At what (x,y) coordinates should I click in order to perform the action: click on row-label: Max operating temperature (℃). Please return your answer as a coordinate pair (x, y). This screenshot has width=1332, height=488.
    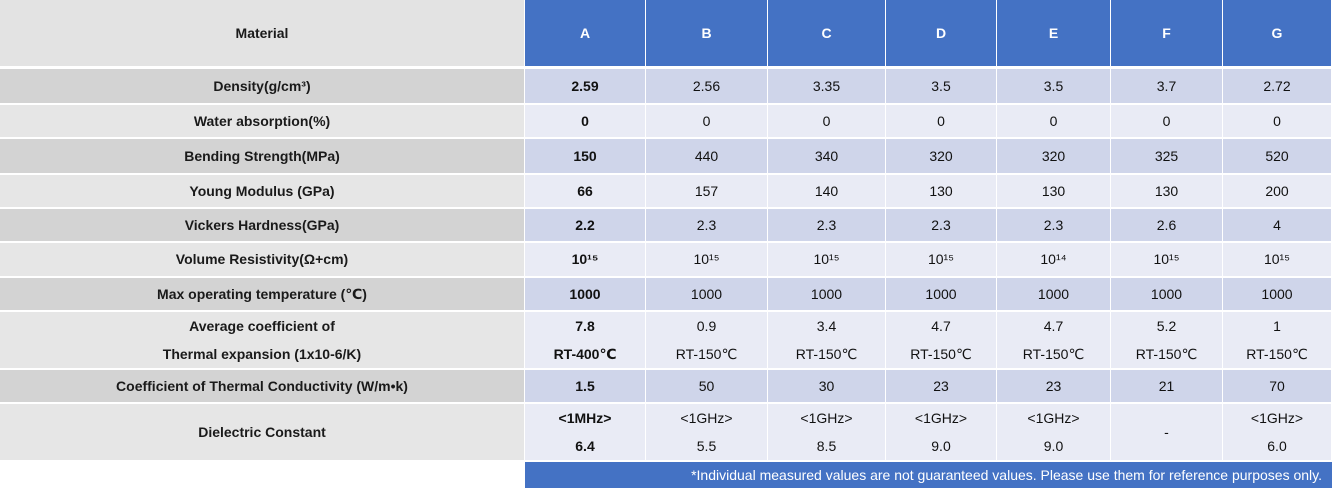
    Looking at the image, I should click on (262, 294).